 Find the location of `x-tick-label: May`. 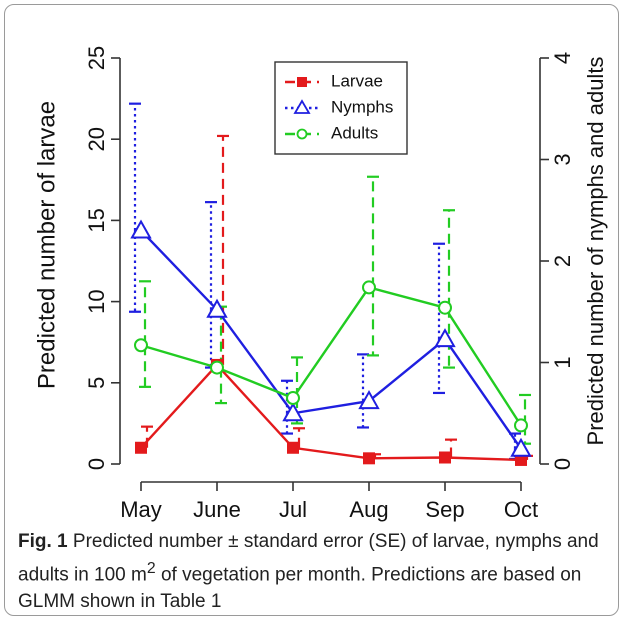

x-tick-label: May is located at coordinates (141, 509).